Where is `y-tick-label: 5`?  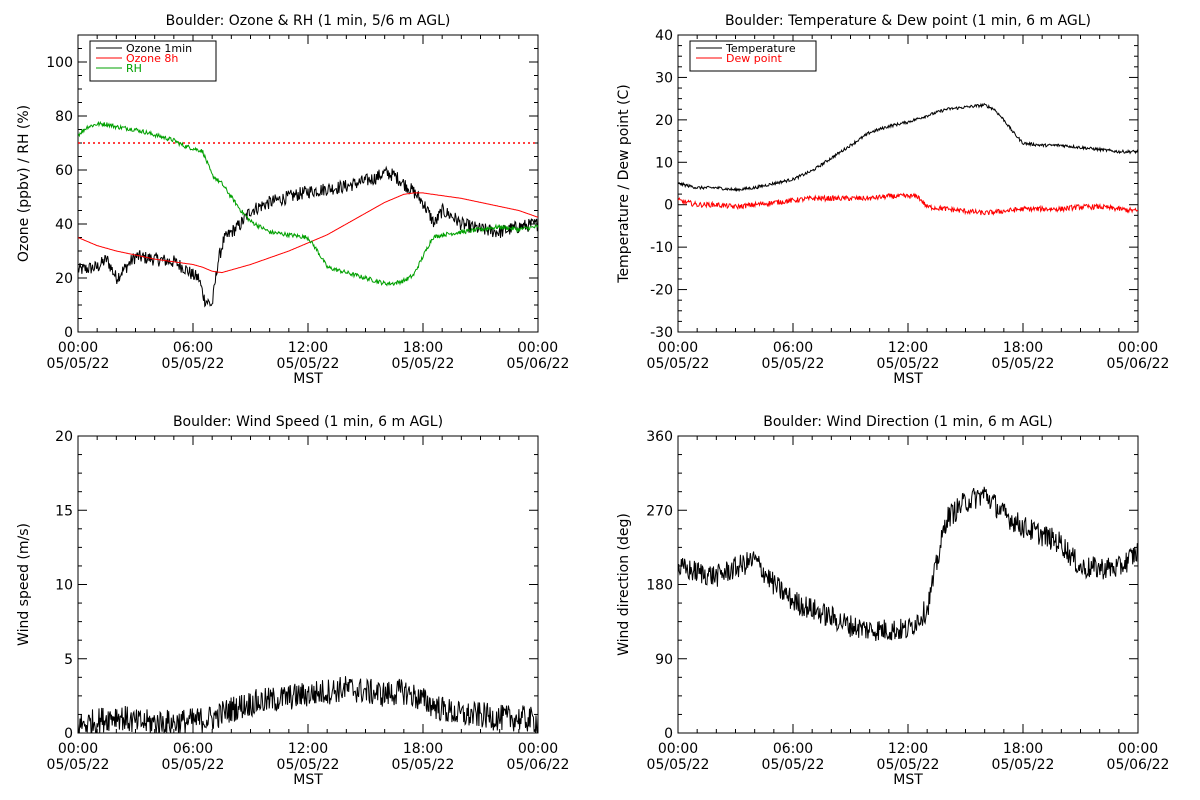 y-tick-label: 5 is located at coordinates (68, 660).